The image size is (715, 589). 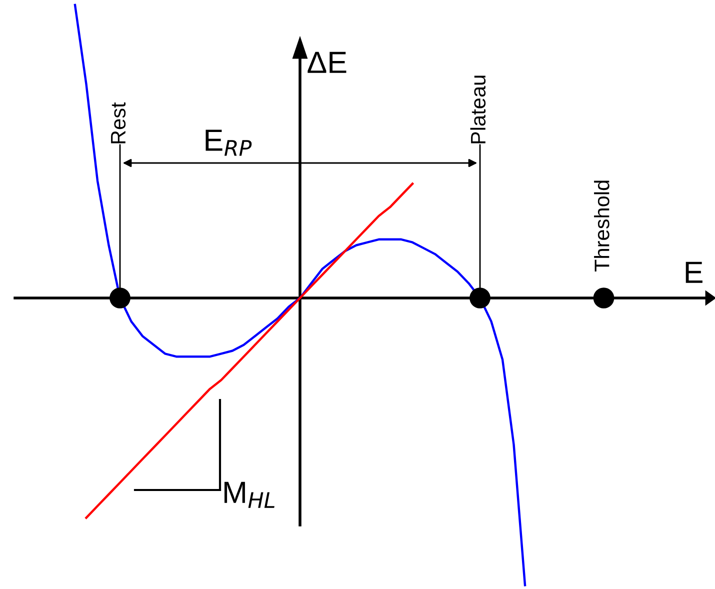 I want to click on annotation: M$_{HL}$, so click(x=249, y=495).